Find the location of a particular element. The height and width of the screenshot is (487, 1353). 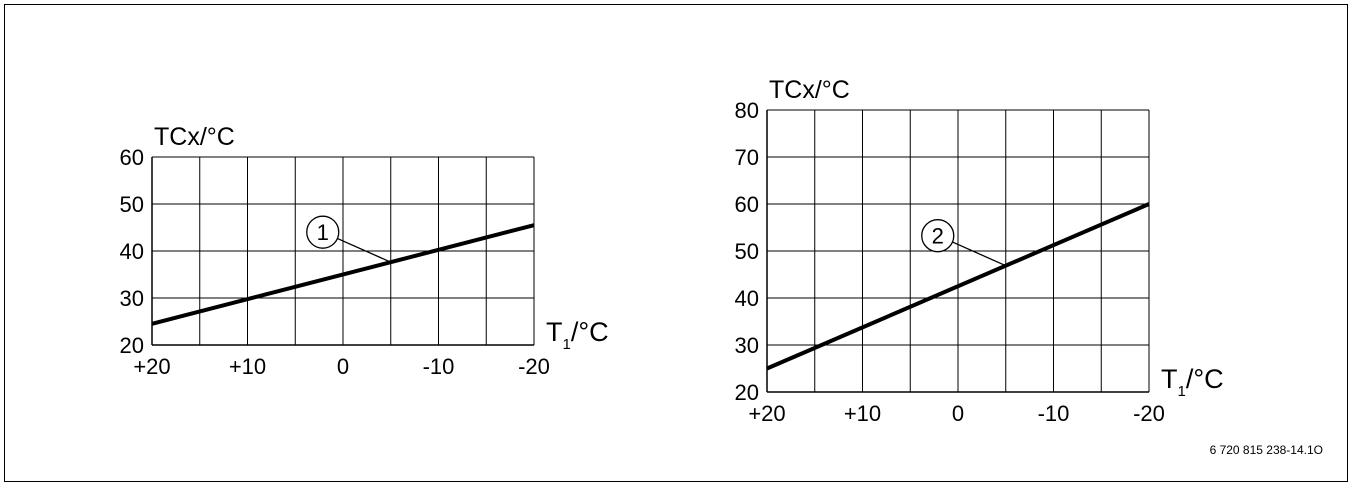

y-tick-label: 70 is located at coordinates (747, 157).